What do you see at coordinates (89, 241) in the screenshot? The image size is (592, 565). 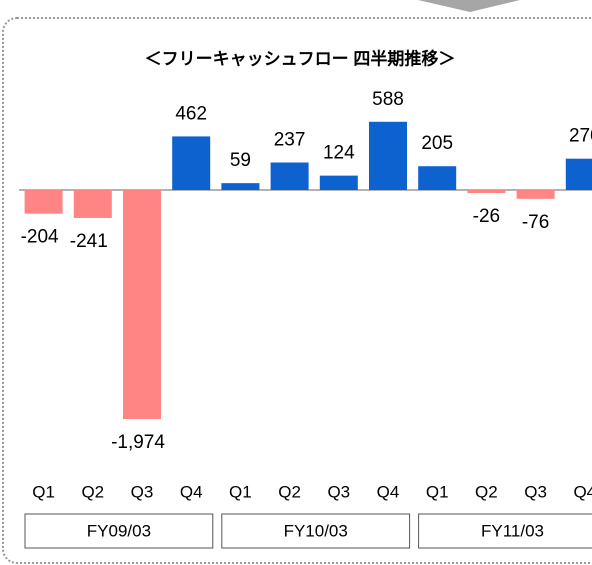 I see `data-label: -241` at bounding box center [89, 241].